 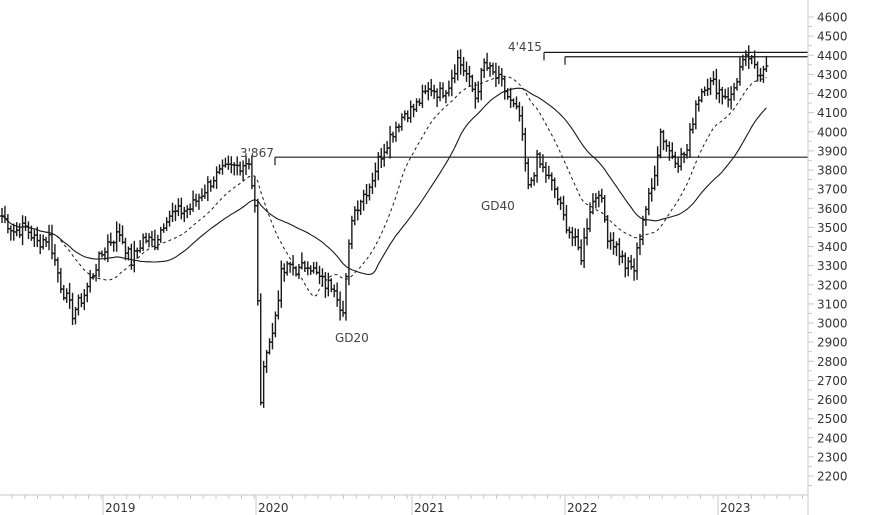 What do you see at coordinates (273, 508) in the screenshot?
I see `x-tick-label: 2020` at bounding box center [273, 508].